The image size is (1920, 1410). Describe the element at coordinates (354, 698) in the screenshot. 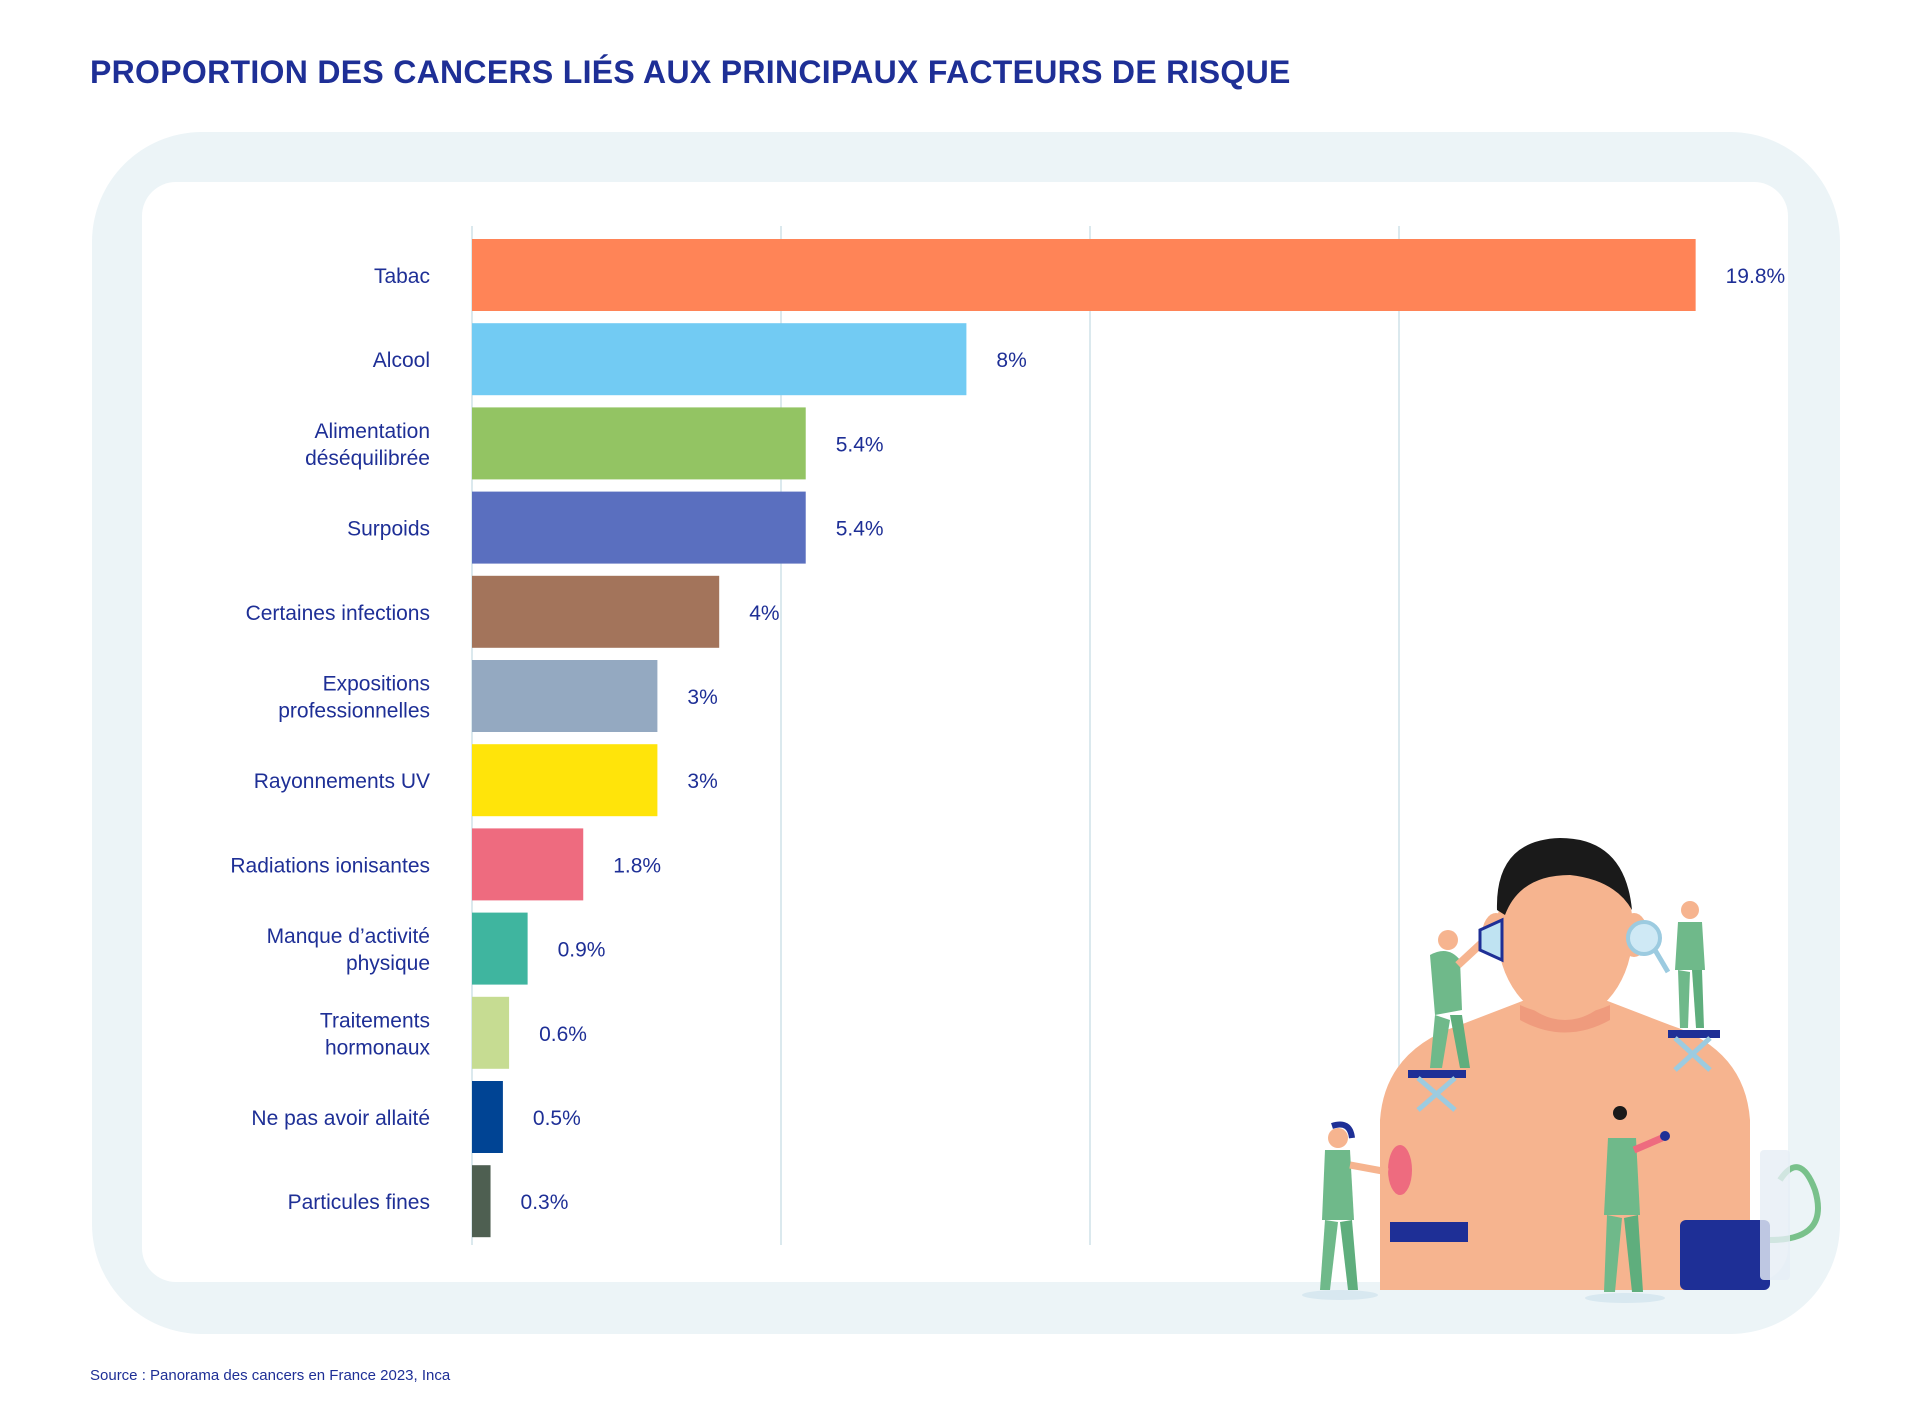

I see `category-label: Expositions professionnelles` at that location.